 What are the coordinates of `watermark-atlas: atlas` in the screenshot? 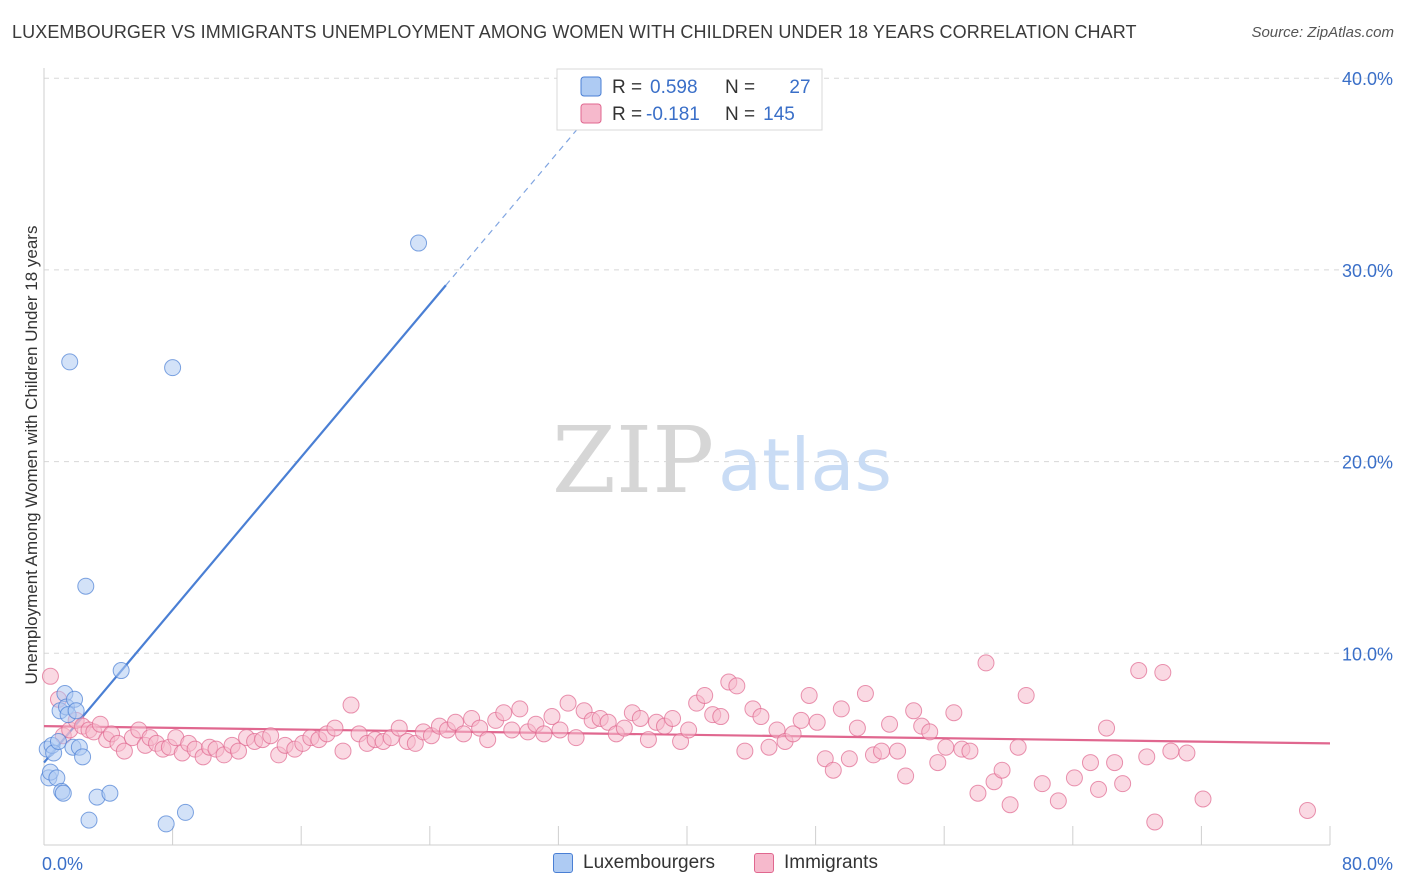 It's located at (805, 465).